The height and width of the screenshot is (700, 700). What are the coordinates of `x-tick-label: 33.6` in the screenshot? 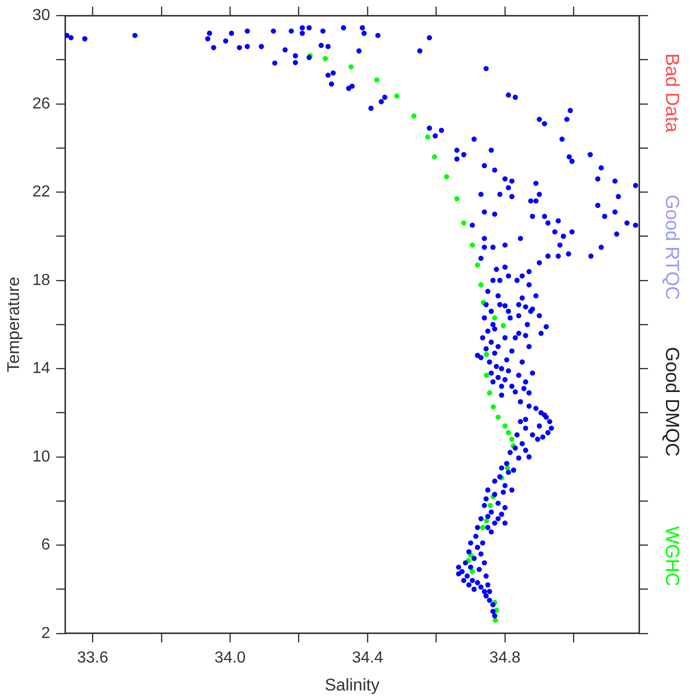 It's located at (92, 657).